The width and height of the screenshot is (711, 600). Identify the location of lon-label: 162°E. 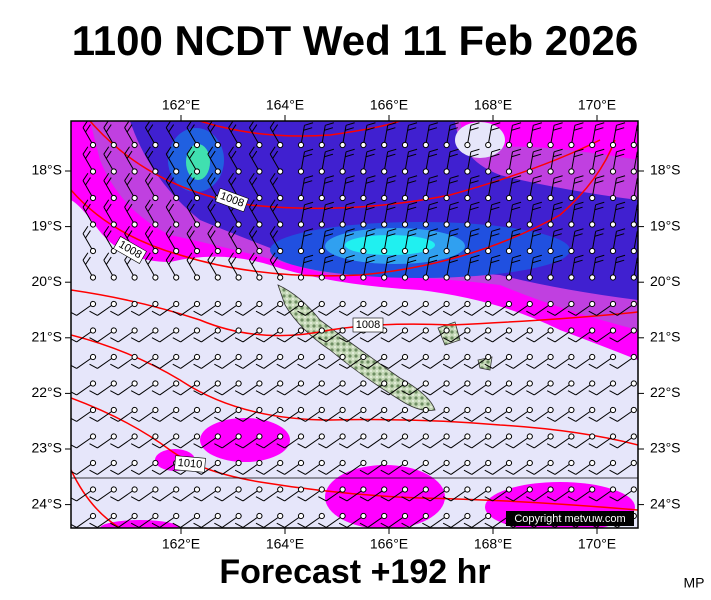
(181, 105).